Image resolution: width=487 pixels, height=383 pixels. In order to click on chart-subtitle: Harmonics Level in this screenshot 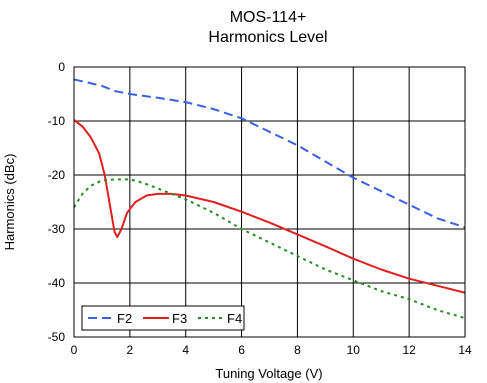, I will do `click(267, 37)`.